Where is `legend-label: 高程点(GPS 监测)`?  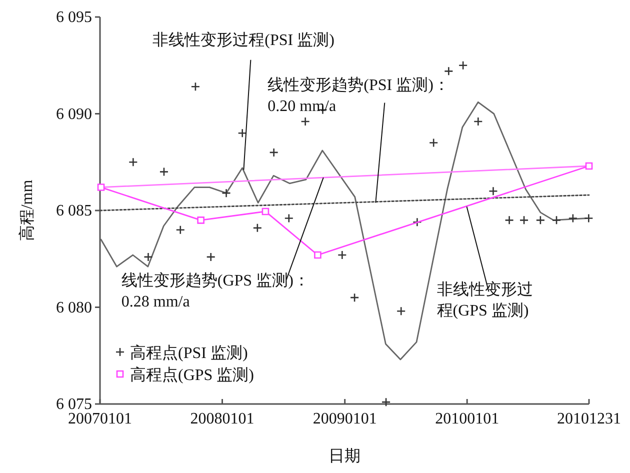
legend-label: 高程点(GPS 监测) is located at coordinates (192, 375).